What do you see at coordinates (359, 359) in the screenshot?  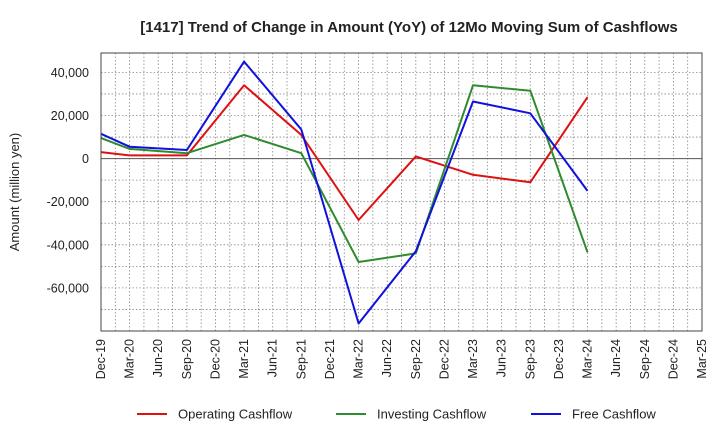 I see `x-tick-label: Mar-22` at bounding box center [359, 359].